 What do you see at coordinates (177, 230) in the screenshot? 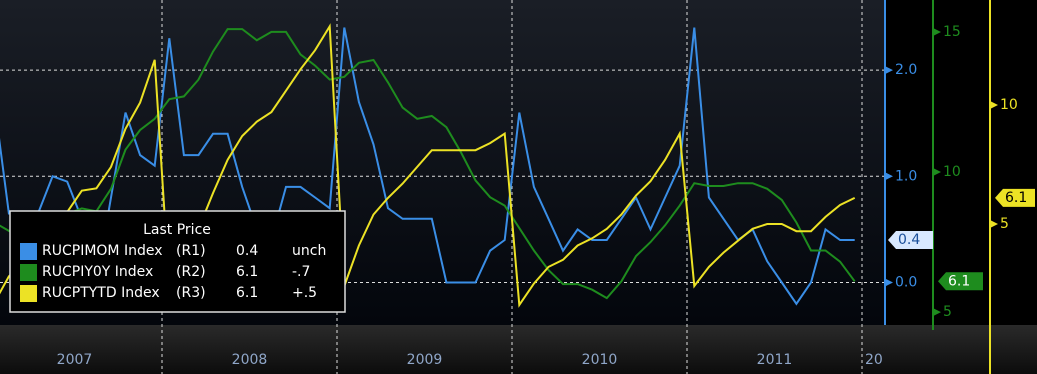
I see `legend-title: Last Price` at bounding box center [177, 230].